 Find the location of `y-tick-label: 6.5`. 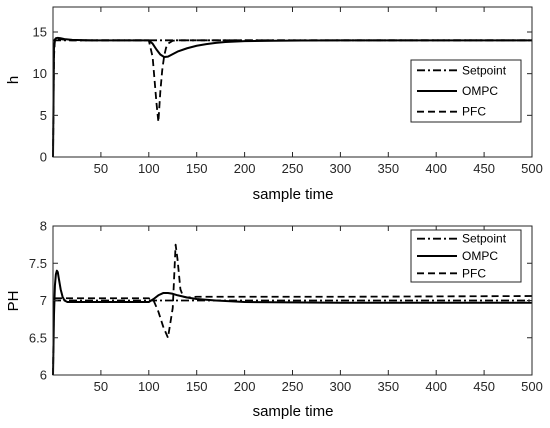

y-tick-label: 6.5 is located at coordinates (38, 337).